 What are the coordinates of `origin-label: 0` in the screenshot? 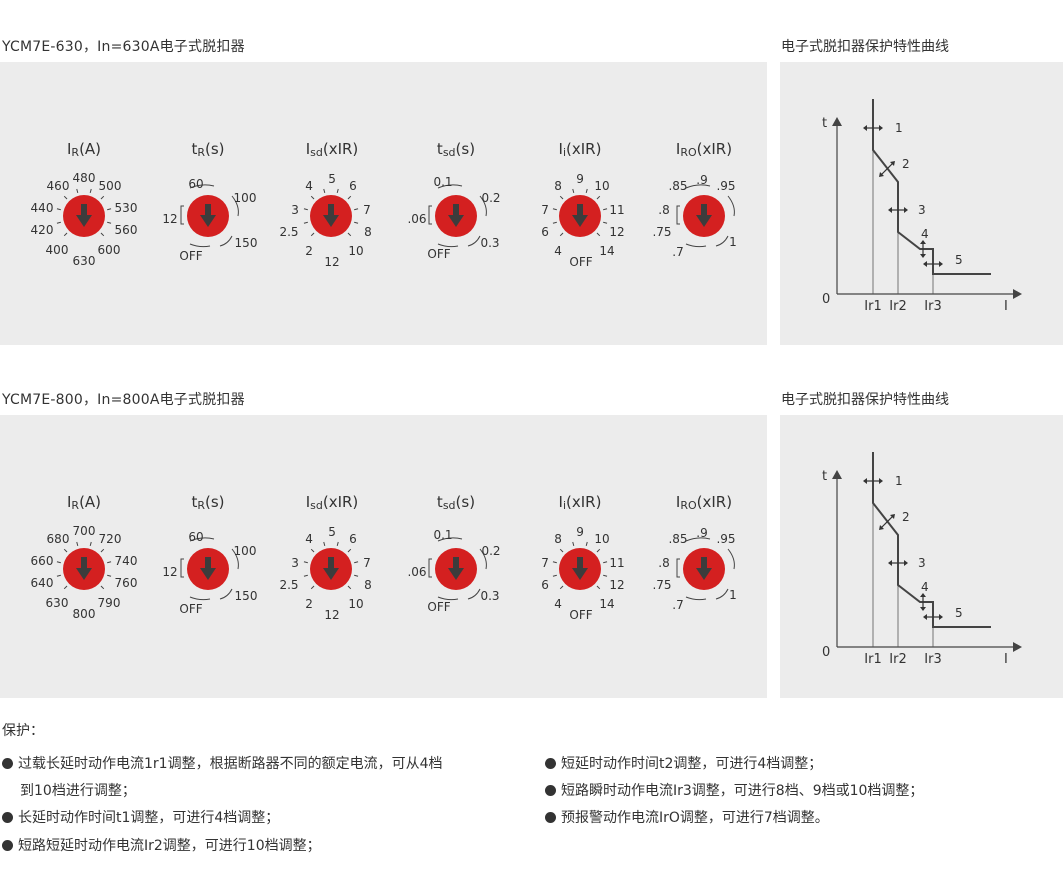 It's located at (826, 299).